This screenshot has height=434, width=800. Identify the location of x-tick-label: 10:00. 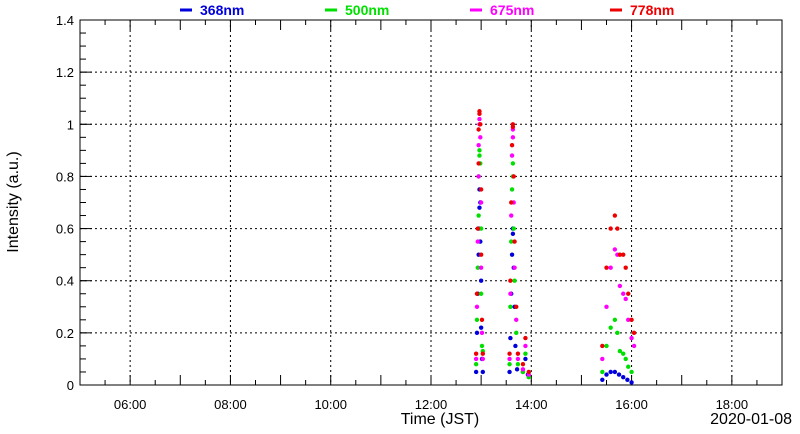
(330, 404).